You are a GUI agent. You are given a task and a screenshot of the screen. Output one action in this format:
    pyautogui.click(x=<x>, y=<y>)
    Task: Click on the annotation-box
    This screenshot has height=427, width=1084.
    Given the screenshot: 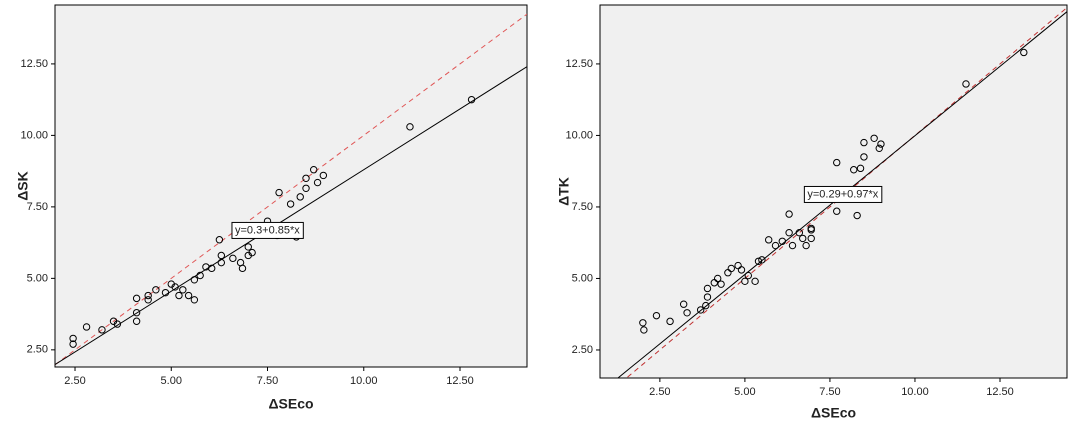 What is the action you would take?
    pyautogui.click(x=267, y=230)
    